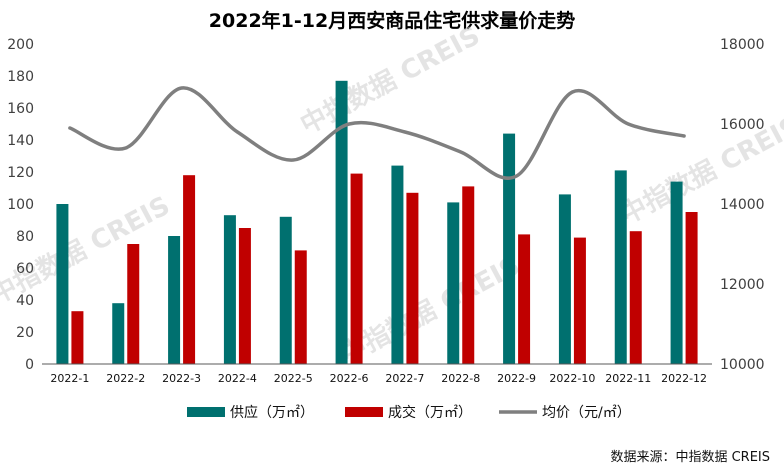 The height and width of the screenshot is (467, 784). Describe the element at coordinates (586, 413) in the screenshot. I see `legend-label-price: 均价（元/㎡）` at that location.